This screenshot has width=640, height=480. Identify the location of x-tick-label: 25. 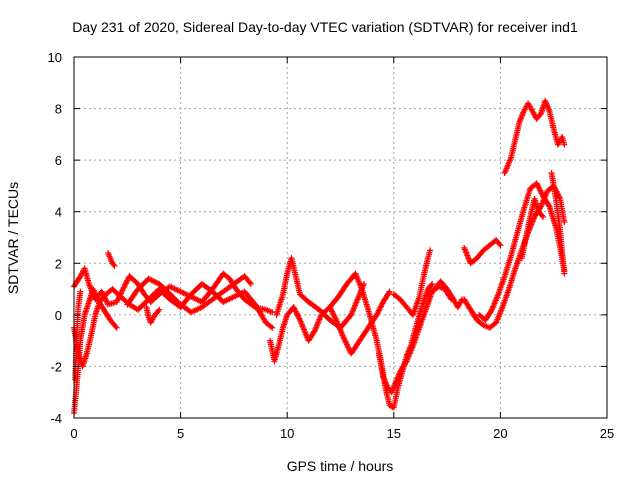
(607, 433).